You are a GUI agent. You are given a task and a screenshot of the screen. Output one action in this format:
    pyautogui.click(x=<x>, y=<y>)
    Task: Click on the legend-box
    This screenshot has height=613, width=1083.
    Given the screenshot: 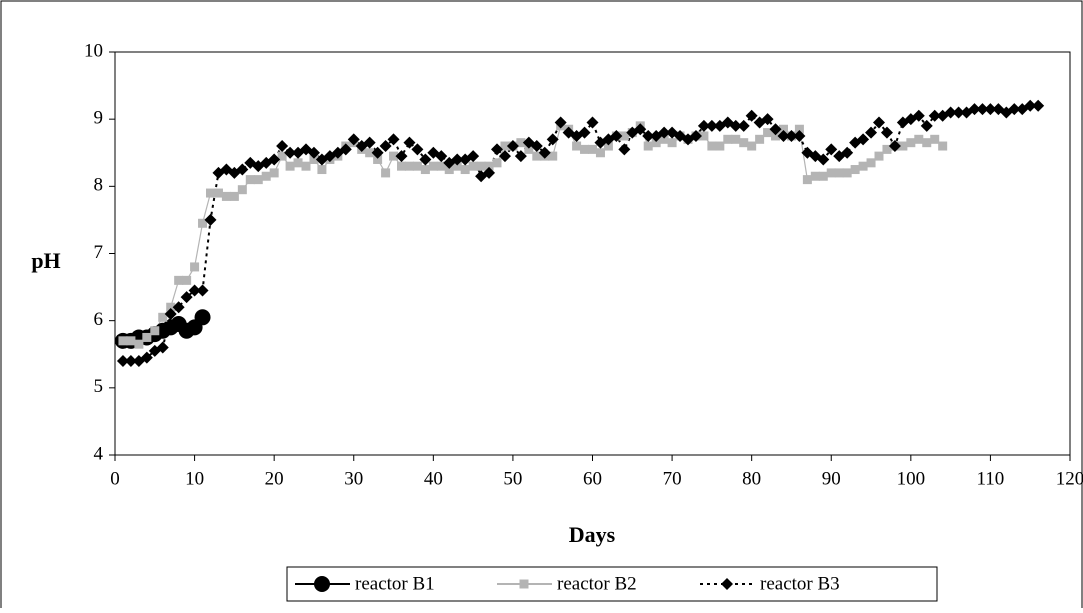 What is the action you would take?
    pyautogui.click(x=612, y=584)
    